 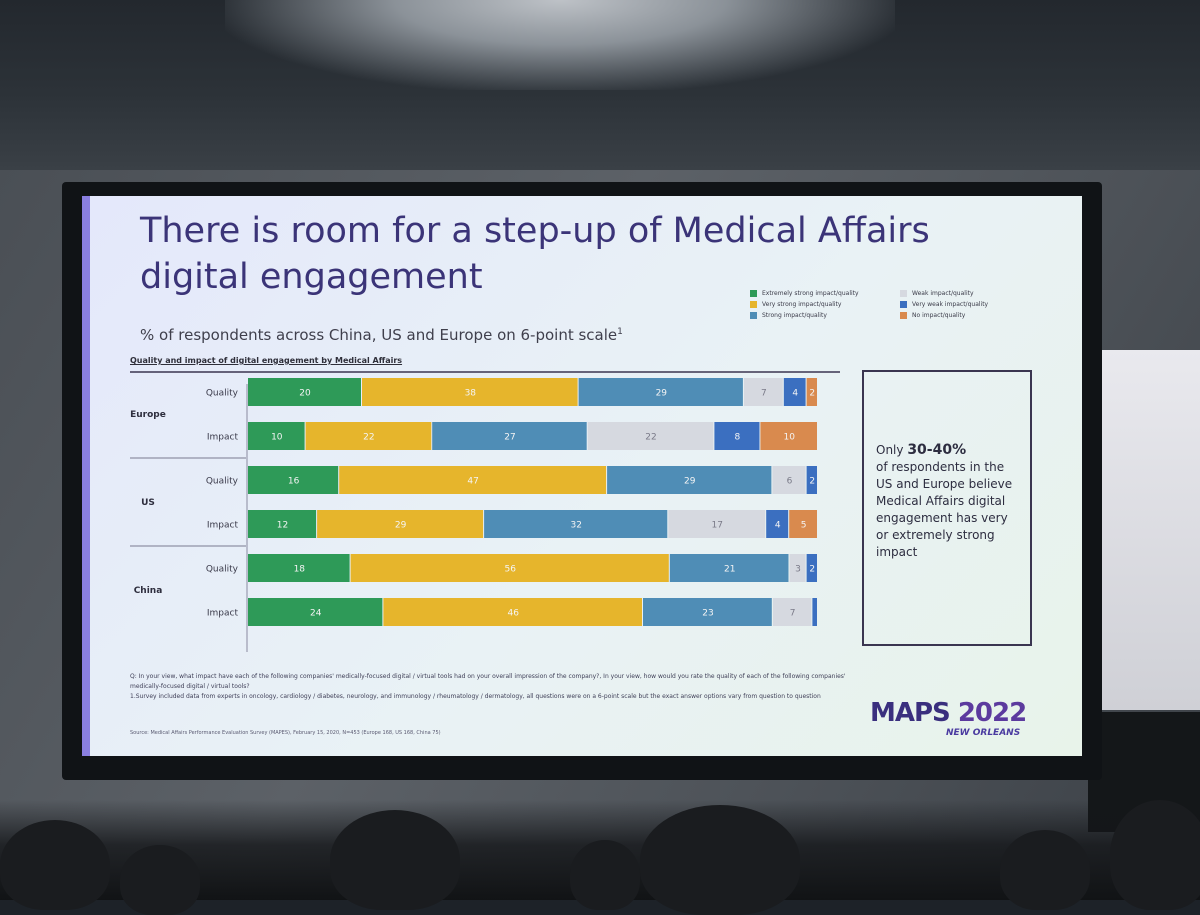 I want to click on bar-value-label: 18, so click(x=300, y=570).